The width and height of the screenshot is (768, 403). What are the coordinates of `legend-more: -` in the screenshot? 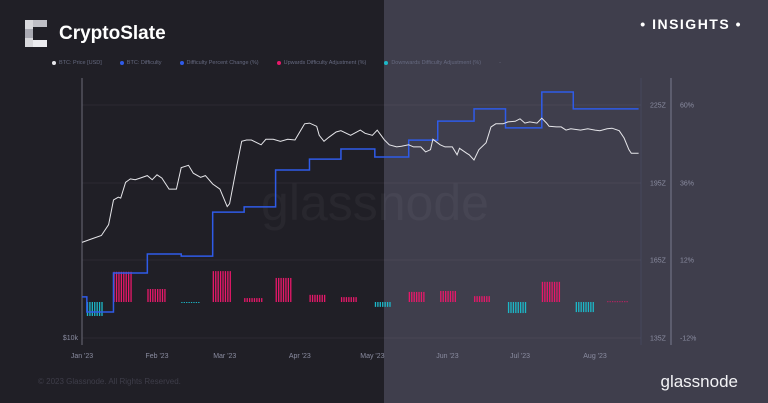 It's located at (500, 63).